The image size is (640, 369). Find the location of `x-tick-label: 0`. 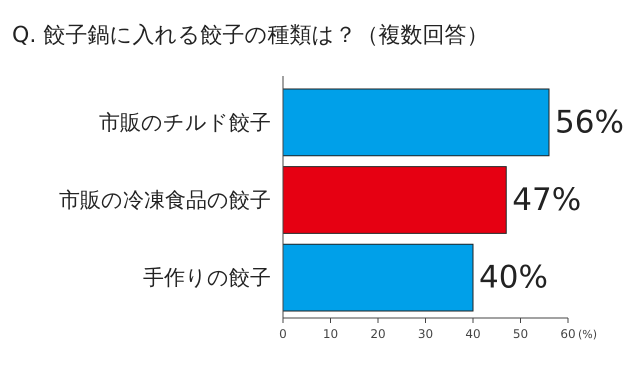

x-tick-label: 0 is located at coordinates (283, 334).